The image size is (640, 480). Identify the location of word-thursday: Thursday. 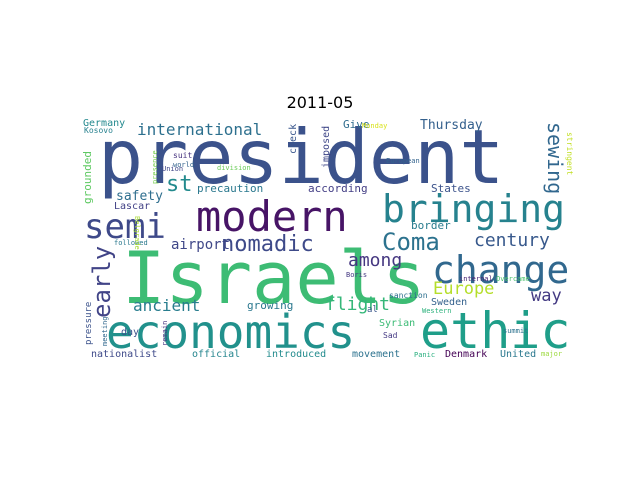
(451, 125).